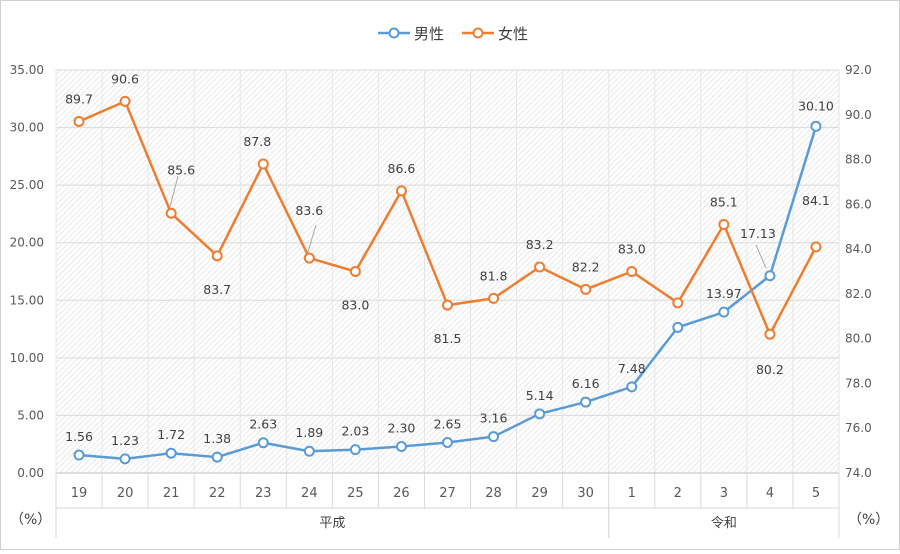 This screenshot has height=554, width=900. What do you see at coordinates (513, 34) in the screenshot?
I see `legend-label-female: 女性` at bounding box center [513, 34].